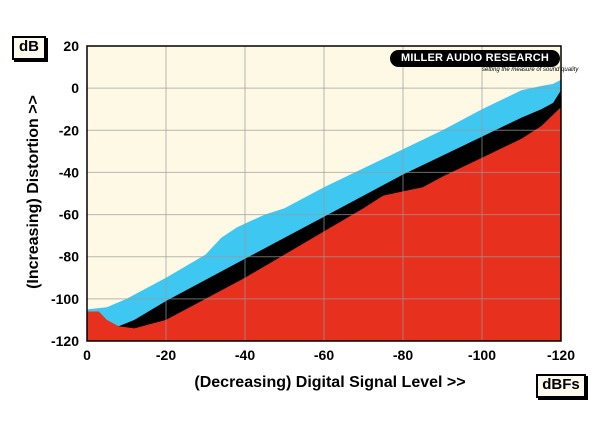 The width and height of the screenshot is (600, 425). What do you see at coordinates (403, 355) in the screenshot?
I see `x-tick-label: -80` at bounding box center [403, 355].